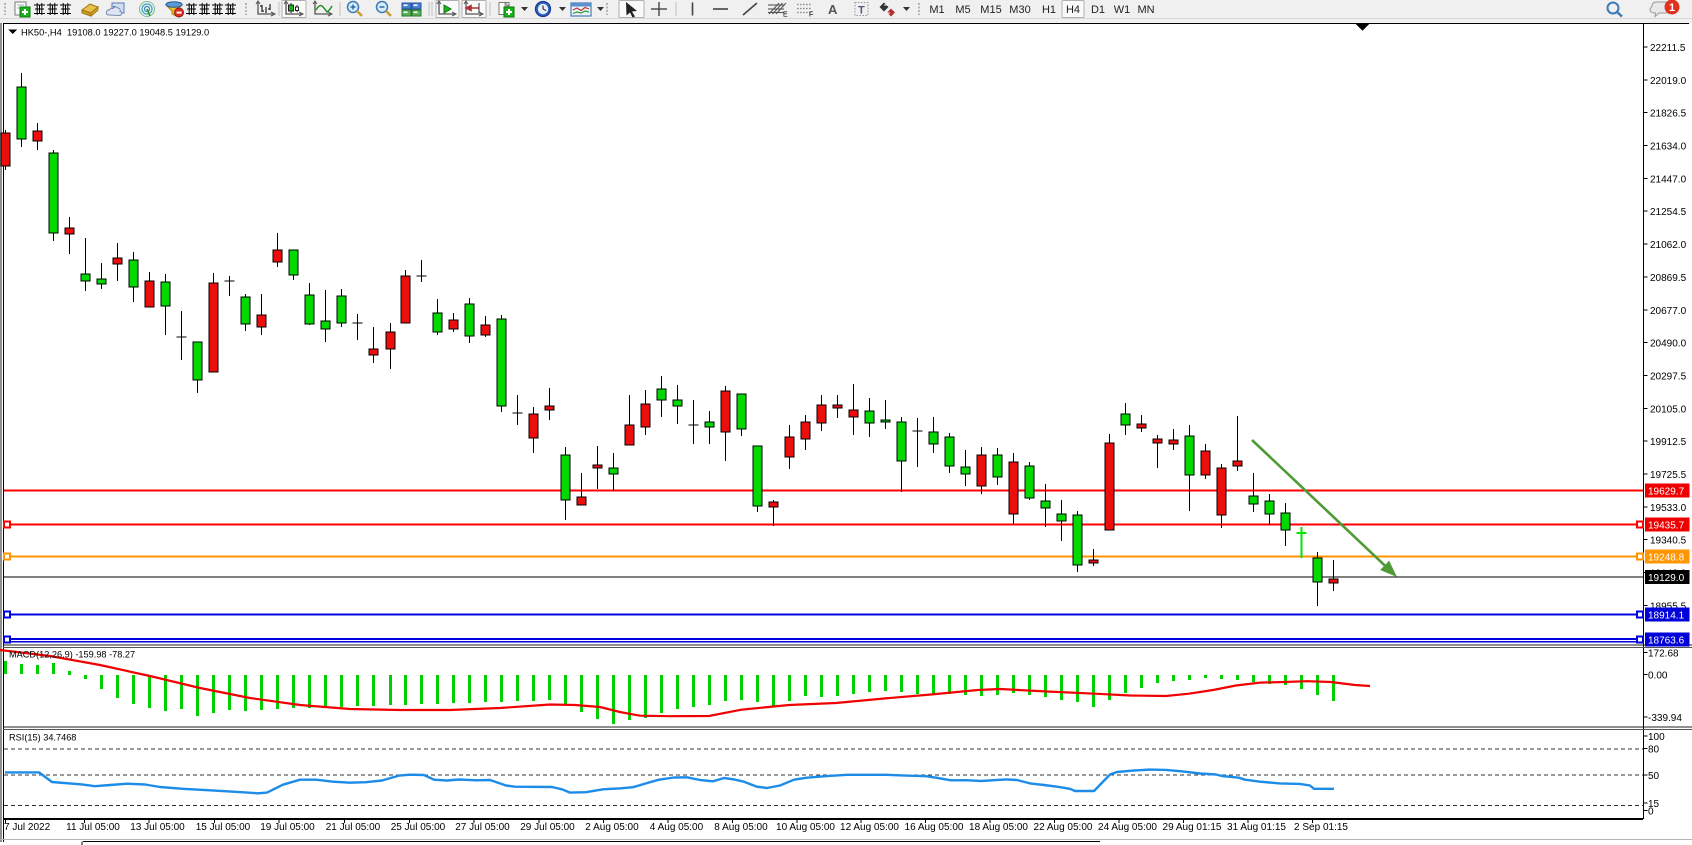 Image resolution: width=1692 pixels, height=845 pixels. I want to click on svg-text: 22019.0, so click(1668, 81).